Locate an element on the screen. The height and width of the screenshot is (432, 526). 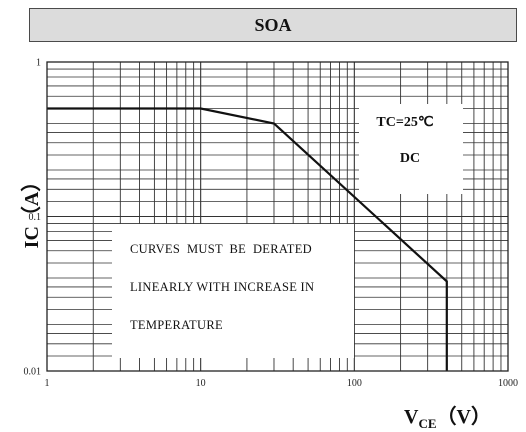
x-axis-label-sub: CE is located at coordinates (427, 423).